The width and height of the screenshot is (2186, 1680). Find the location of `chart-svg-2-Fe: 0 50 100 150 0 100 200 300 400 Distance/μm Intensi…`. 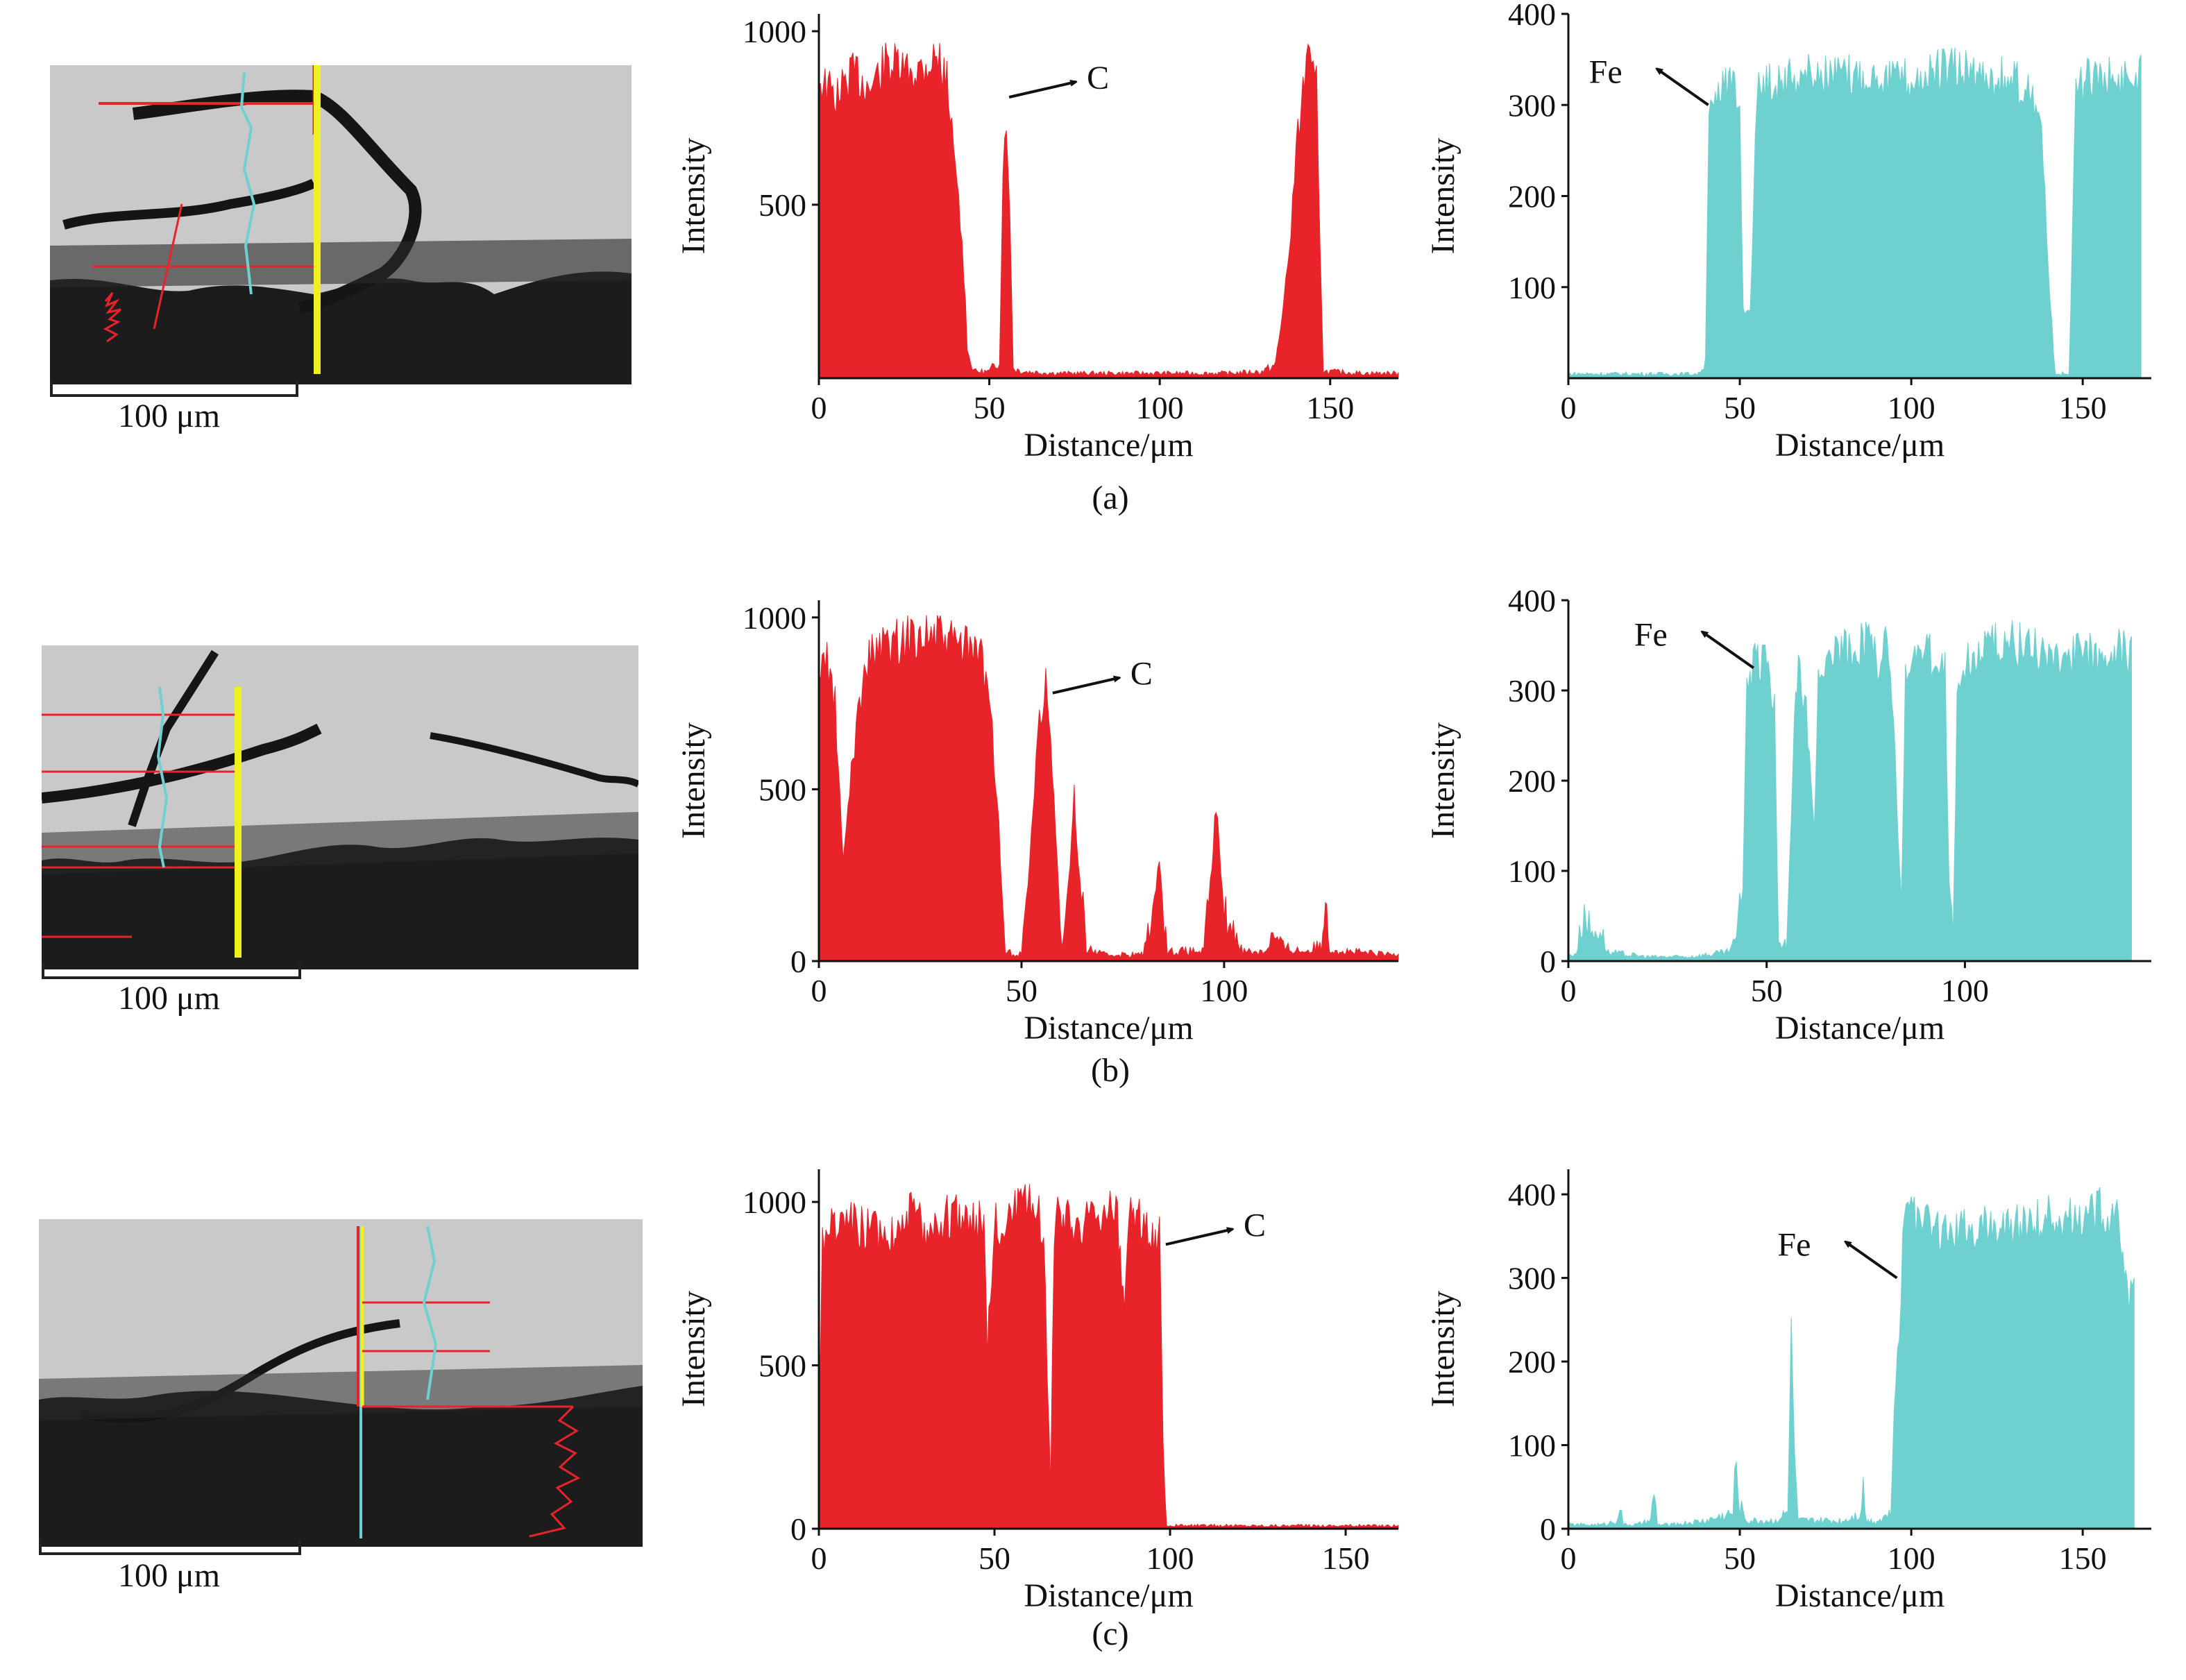

chart-svg-2-Fe: 0 50 100 150 0 100 200 300 400 Distance/μm Intensi… is located at coordinates (1788, 1391).